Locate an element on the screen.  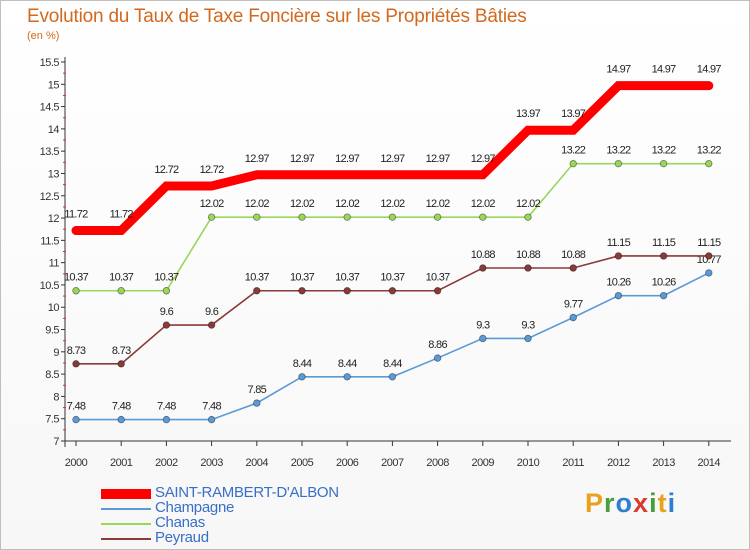
x-tick-label: 2007 is located at coordinates (392, 463).